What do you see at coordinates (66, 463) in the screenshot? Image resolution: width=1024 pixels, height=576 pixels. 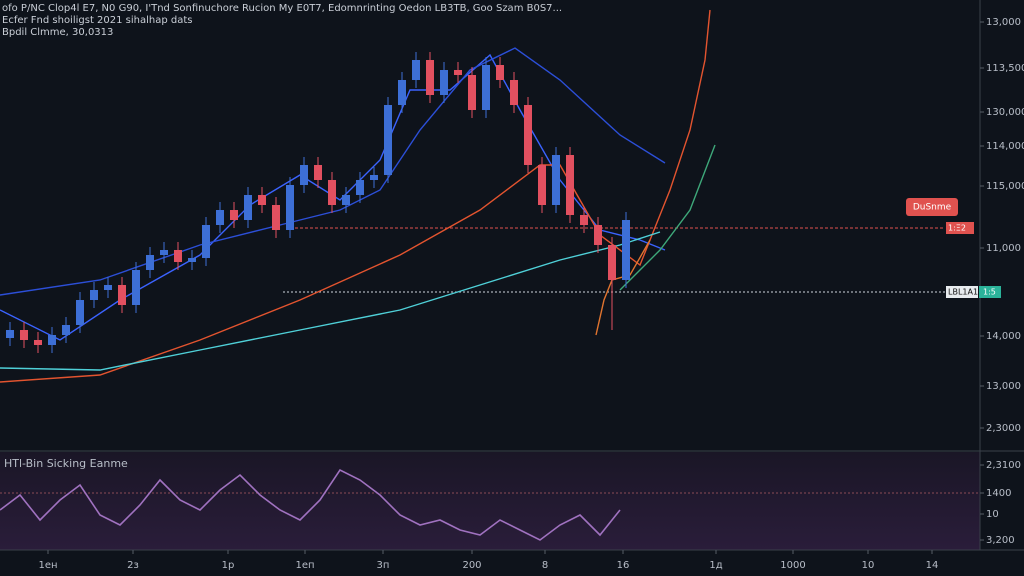 I see `rsi-title: HTl-Bin Sicking Eanme` at bounding box center [66, 463].